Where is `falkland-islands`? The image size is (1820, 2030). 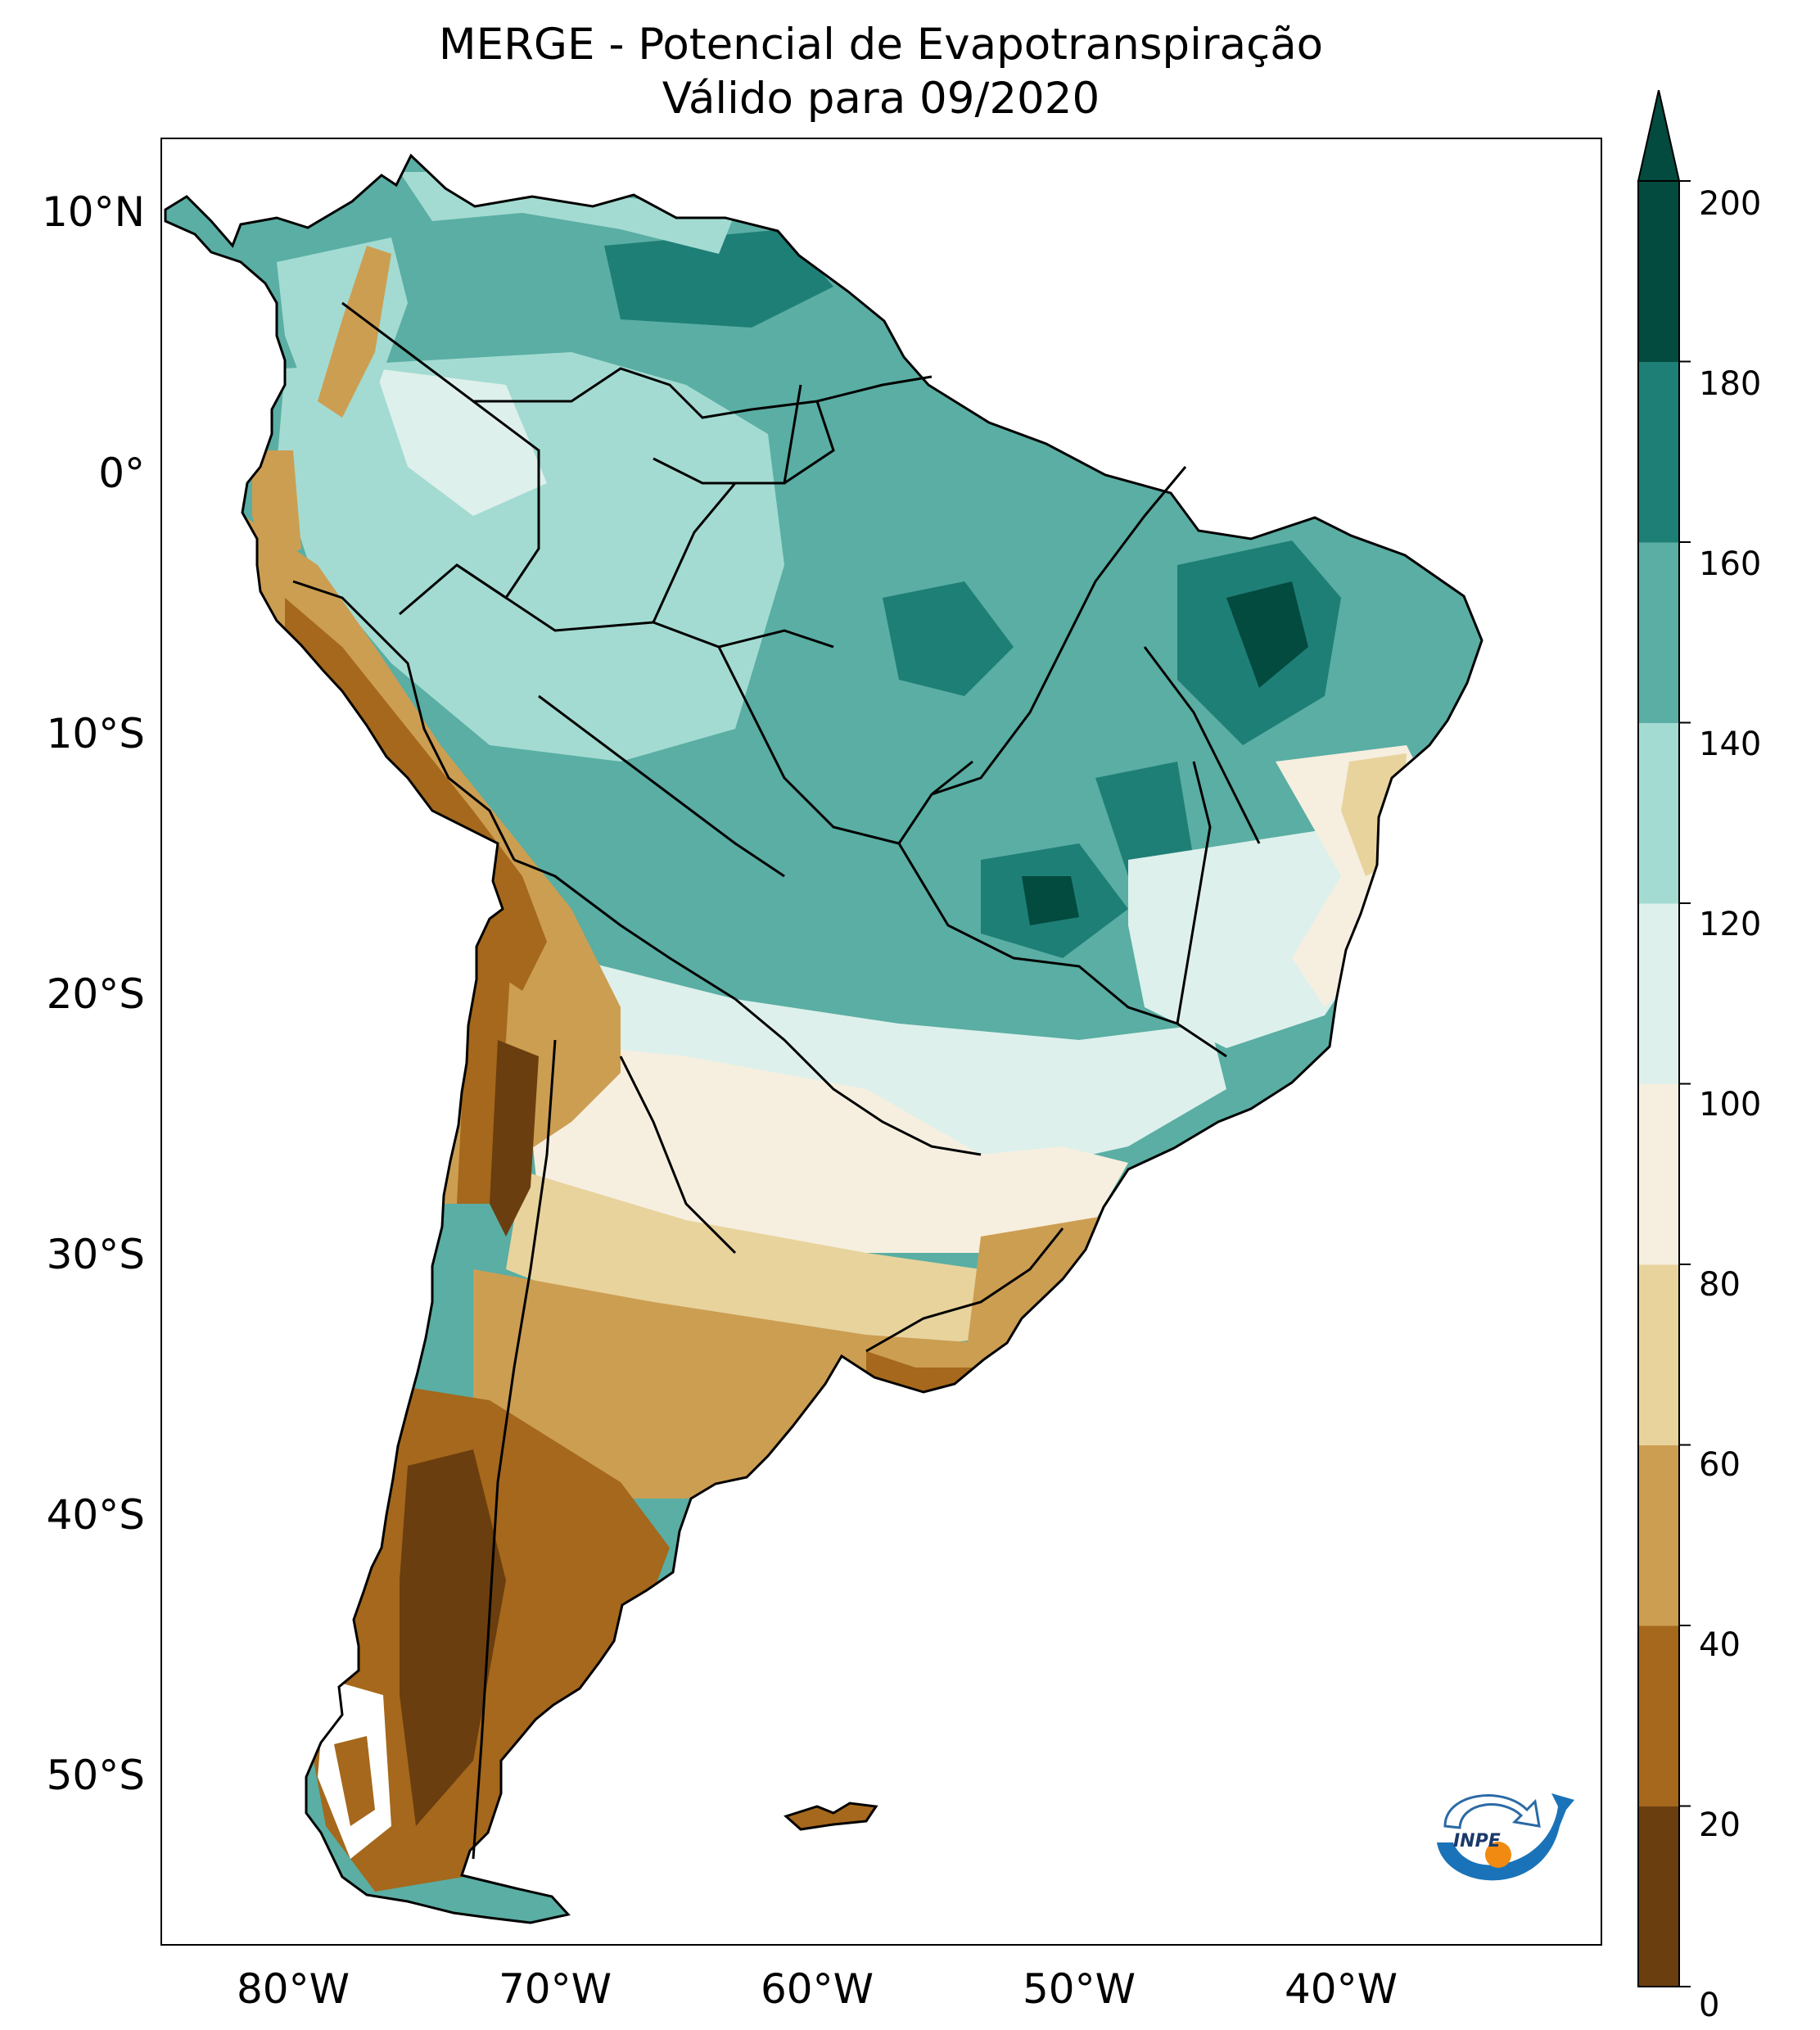 falkland-islands is located at coordinates (831, 1816).